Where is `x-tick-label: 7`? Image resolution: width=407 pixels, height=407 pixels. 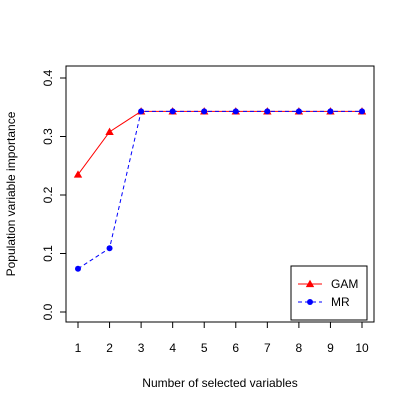
x-tick-label: 7 is located at coordinates (267, 348).